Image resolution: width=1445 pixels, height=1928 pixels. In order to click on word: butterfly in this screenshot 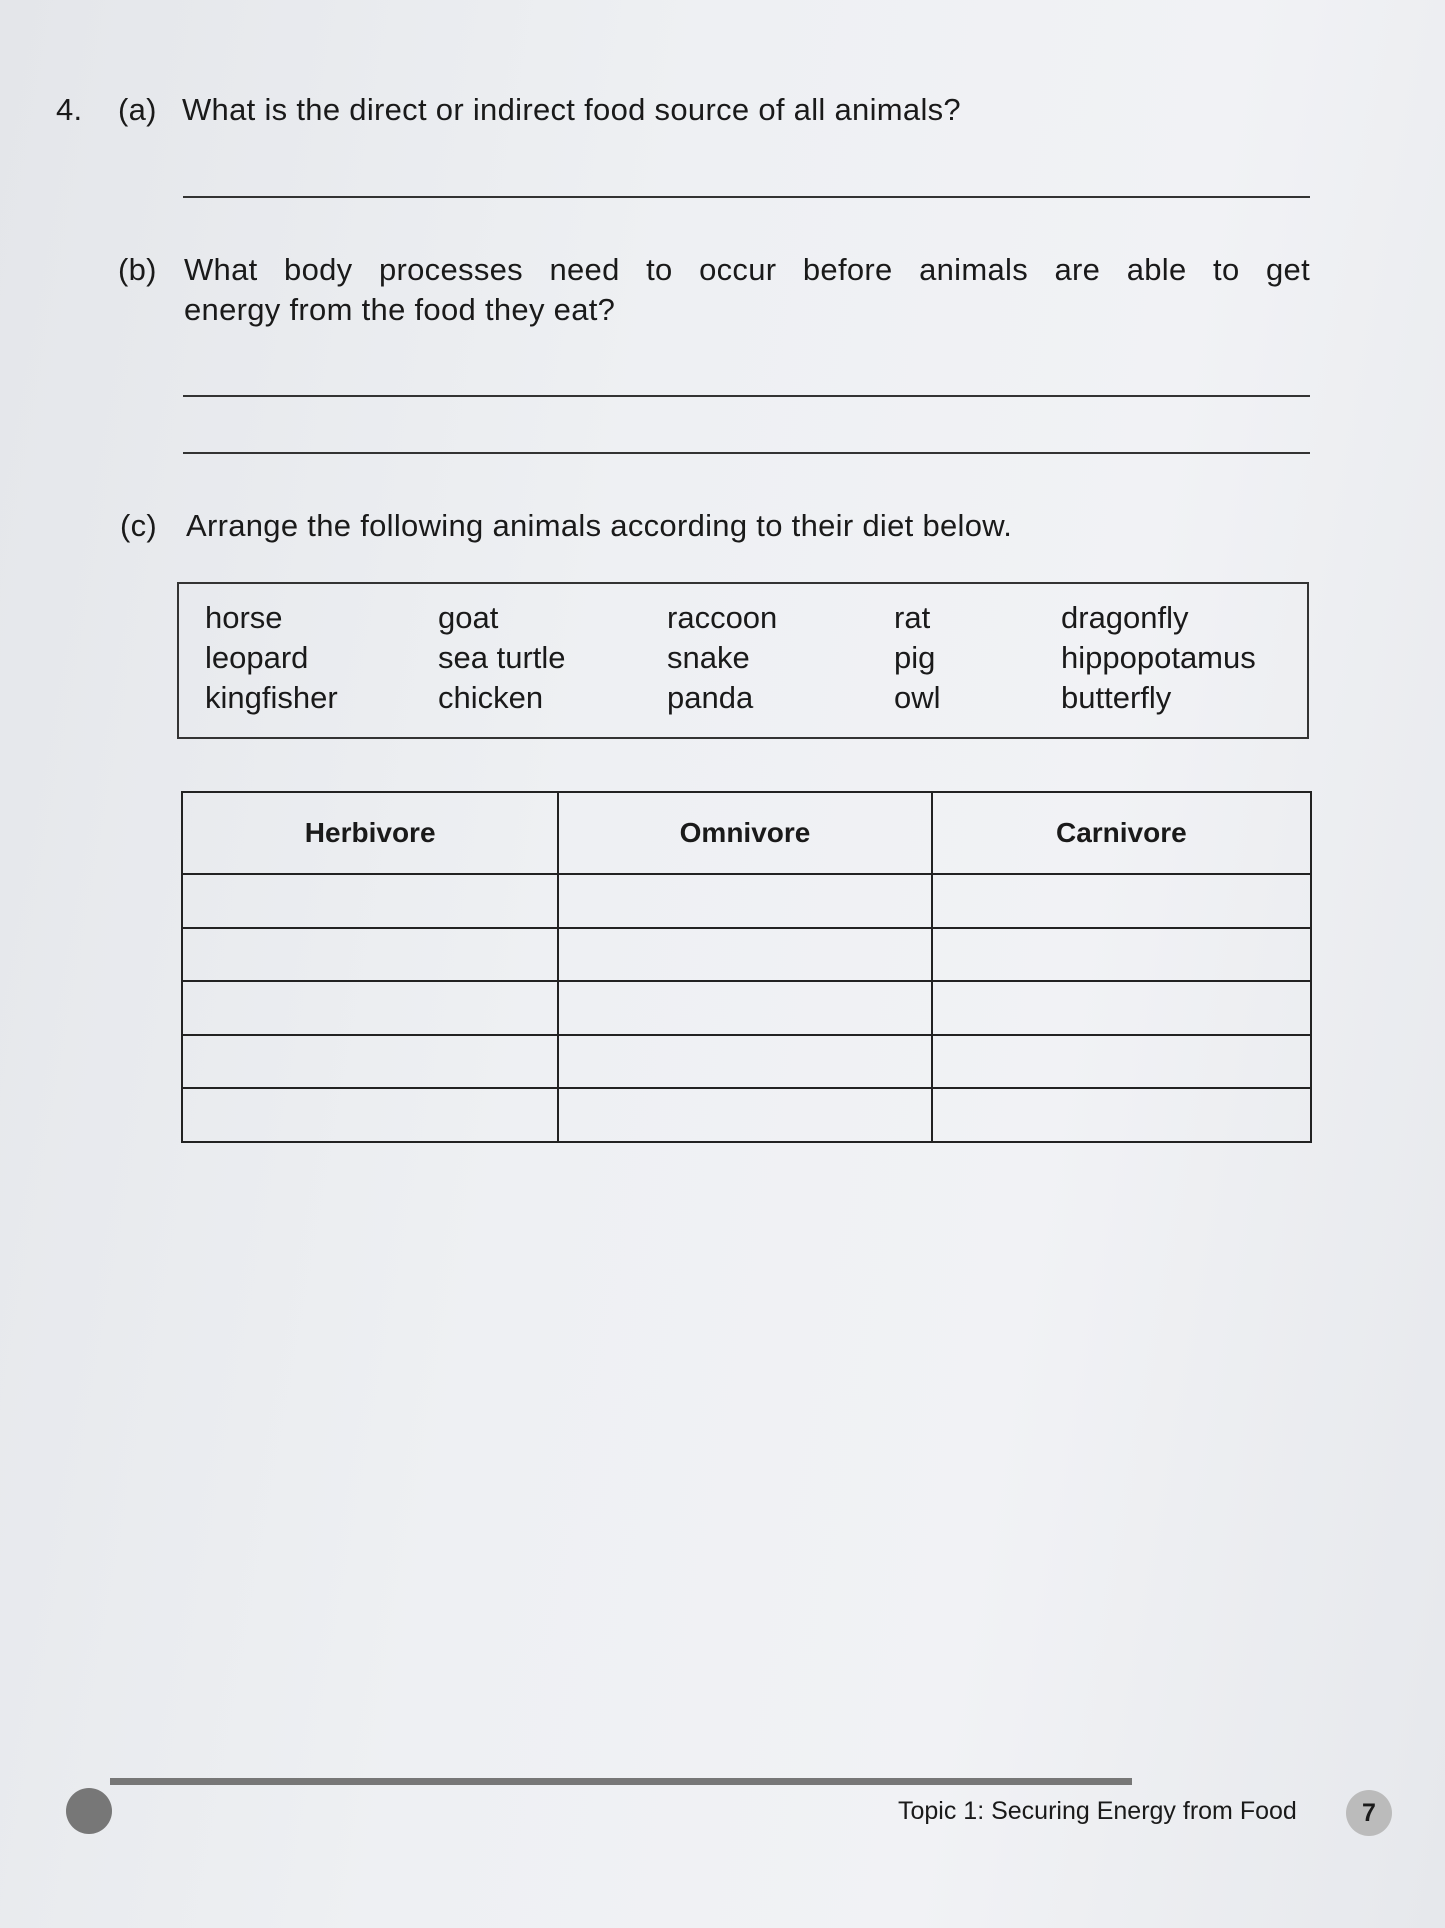, I will do `click(1116, 697)`.